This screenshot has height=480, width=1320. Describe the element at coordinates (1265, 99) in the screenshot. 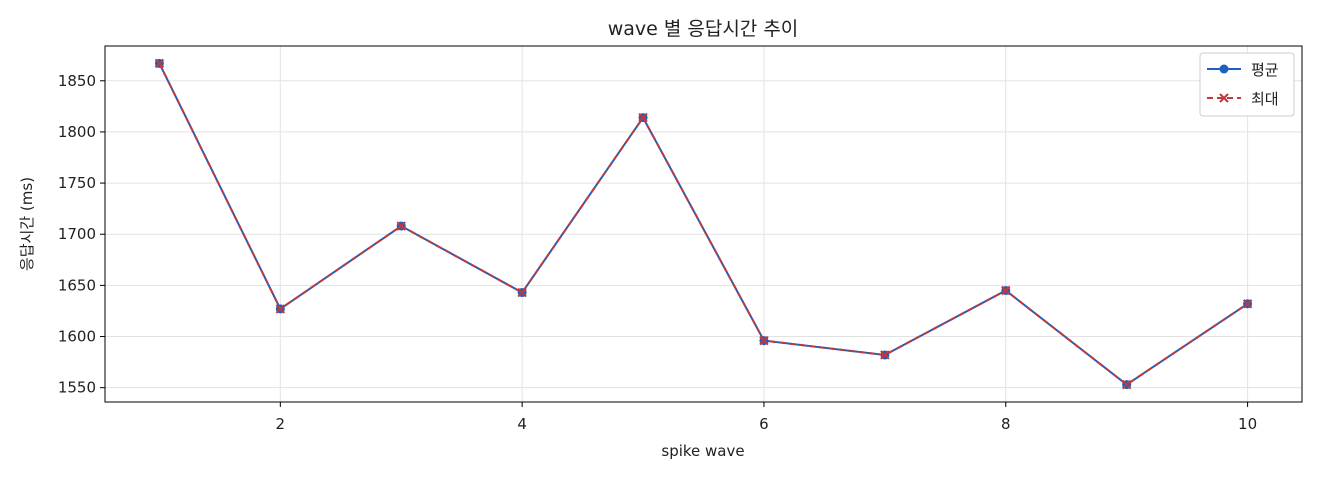

I see `legend-label-max: 최대` at that location.